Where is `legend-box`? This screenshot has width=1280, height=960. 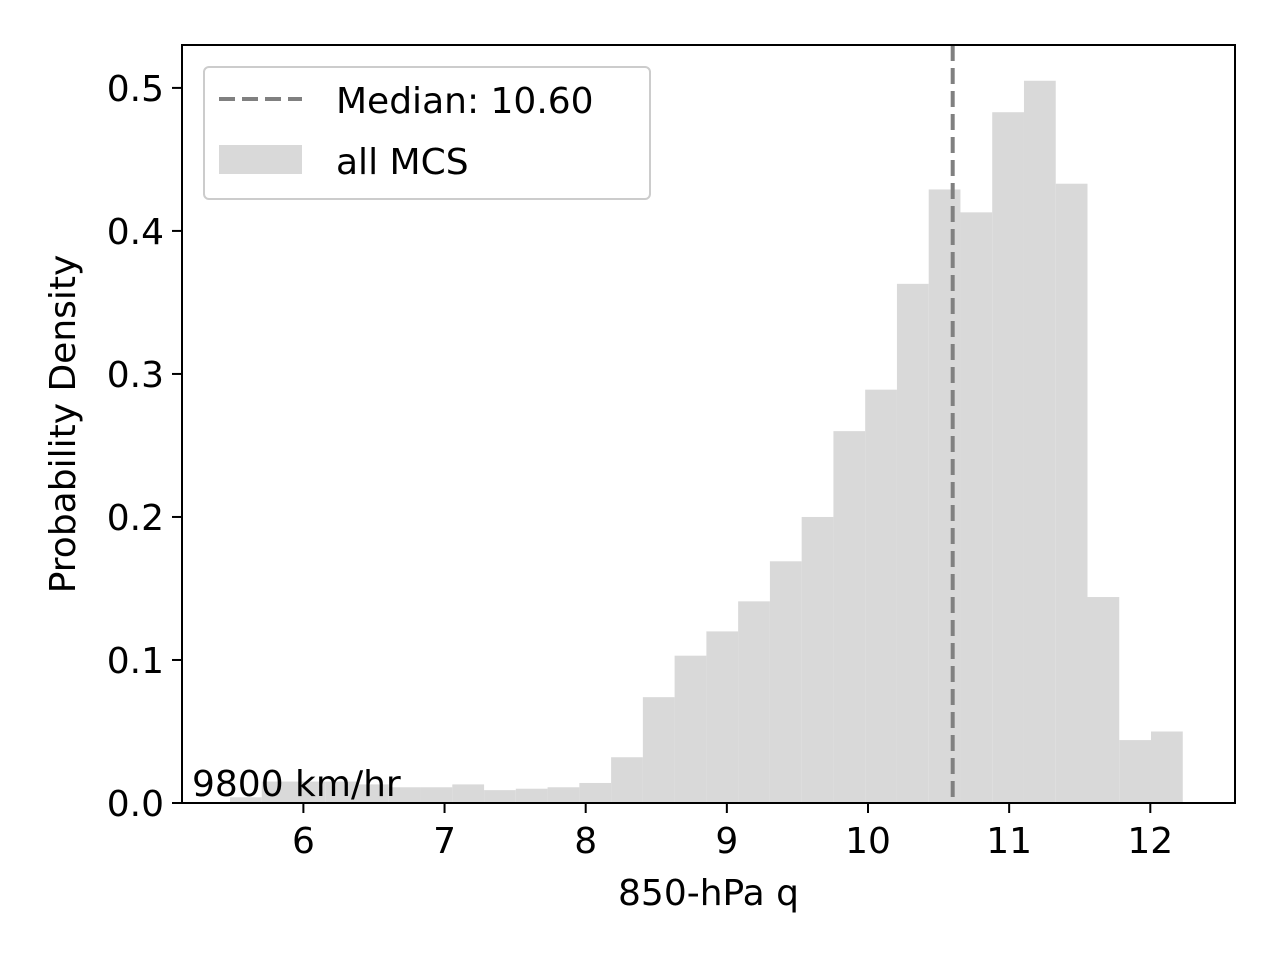 legend-box is located at coordinates (427, 133).